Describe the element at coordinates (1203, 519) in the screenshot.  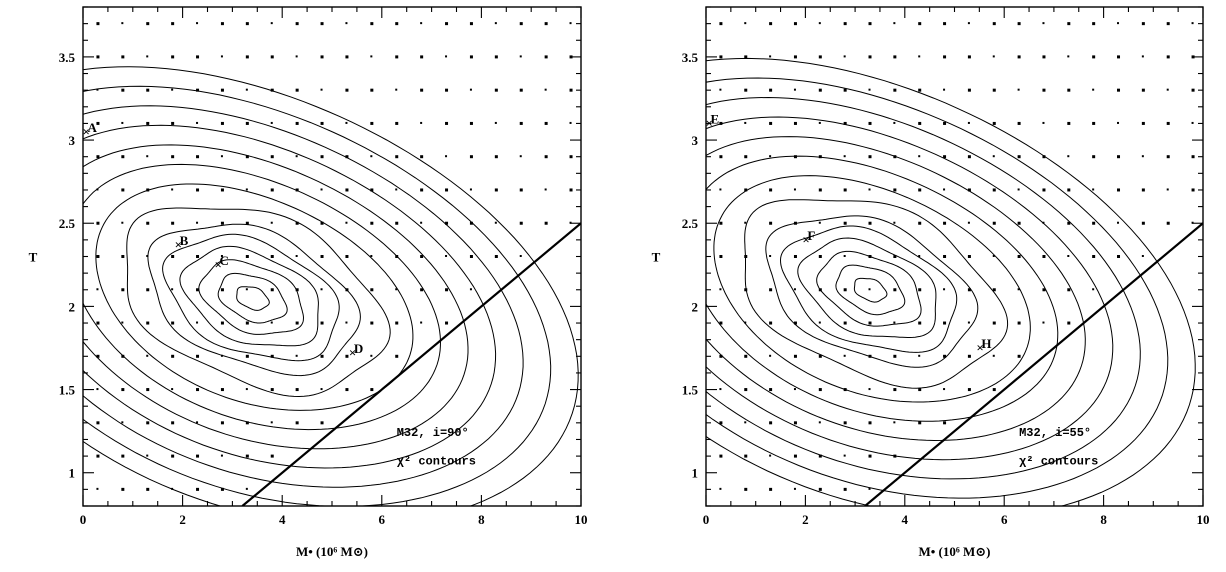
I see `x-tick-label: 10` at that location.